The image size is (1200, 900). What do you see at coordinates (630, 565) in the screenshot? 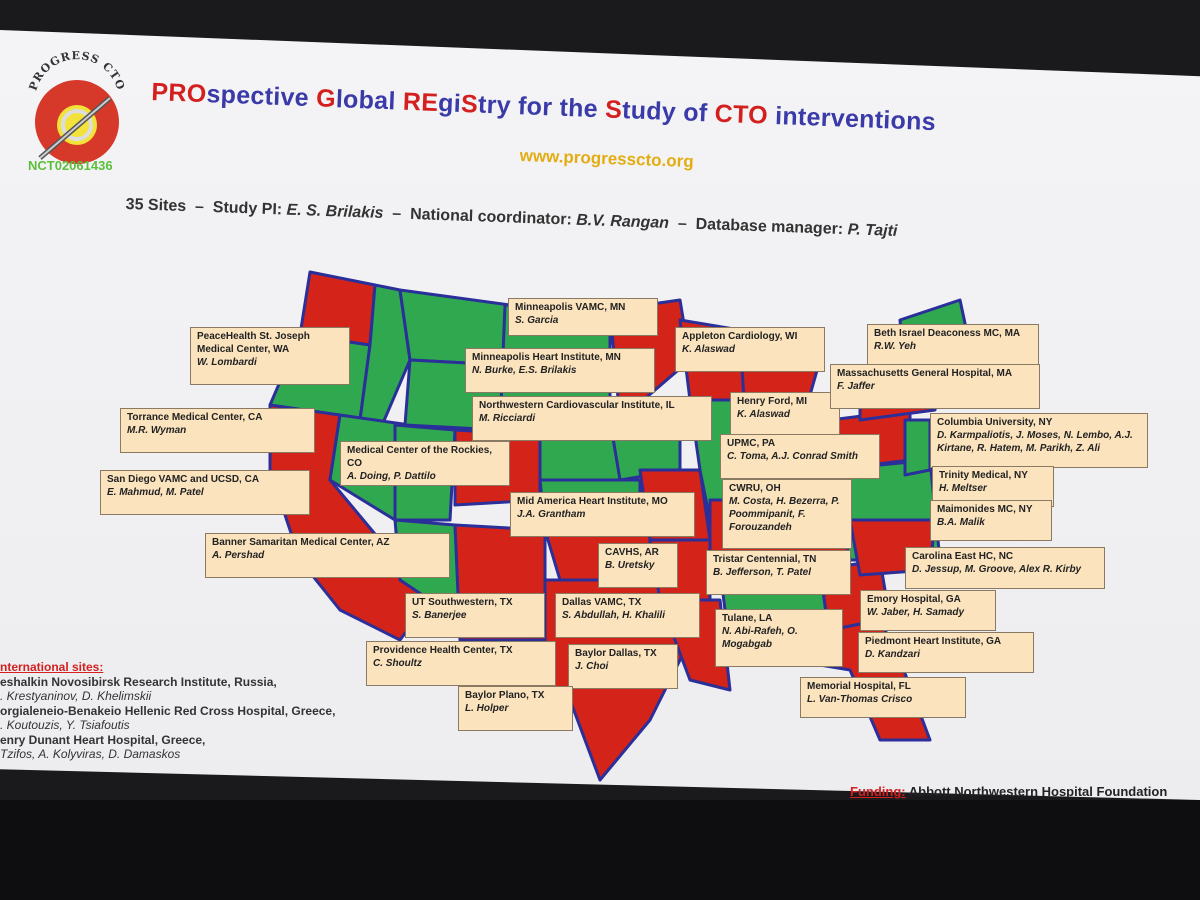
I see `site-investigators: B. Uretsky` at bounding box center [630, 565].